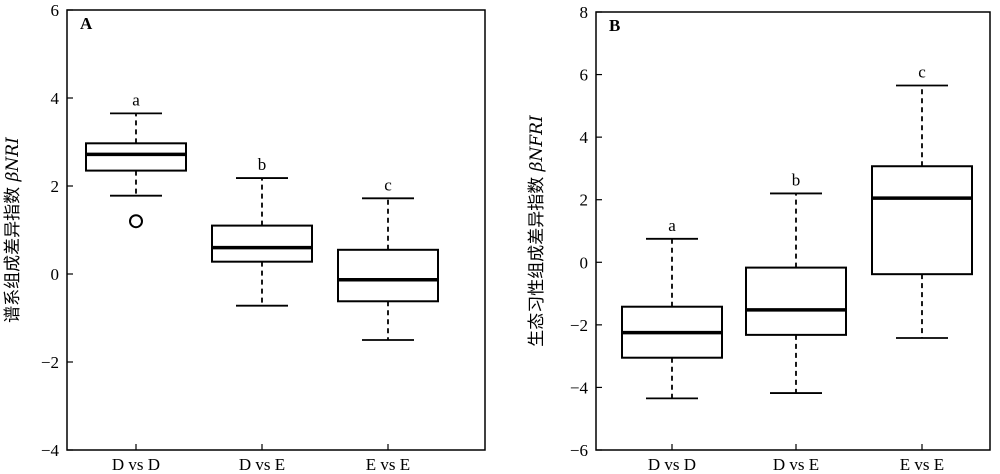  What do you see at coordinates (584, 12) in the screenshot?
I see `y-tick-label: 8` at bounding box center [584, 12].